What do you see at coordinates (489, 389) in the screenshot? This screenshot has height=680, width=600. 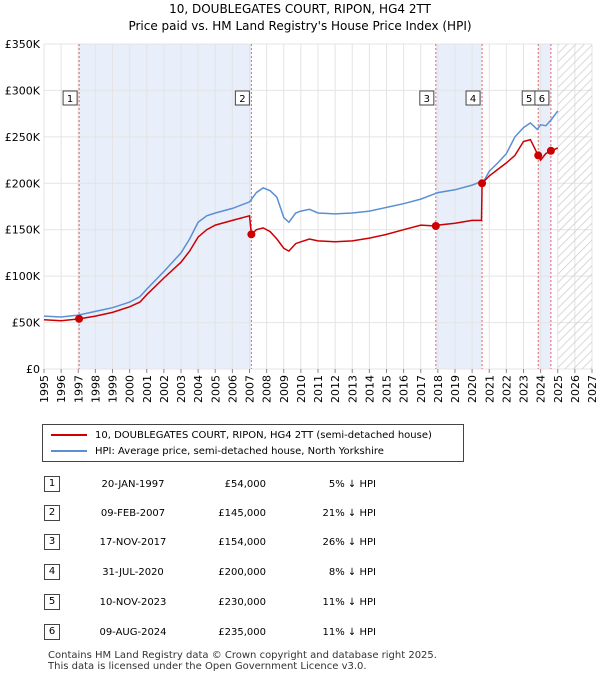 I see `x-tick-label: 2021` at bounding box center [489, 389].